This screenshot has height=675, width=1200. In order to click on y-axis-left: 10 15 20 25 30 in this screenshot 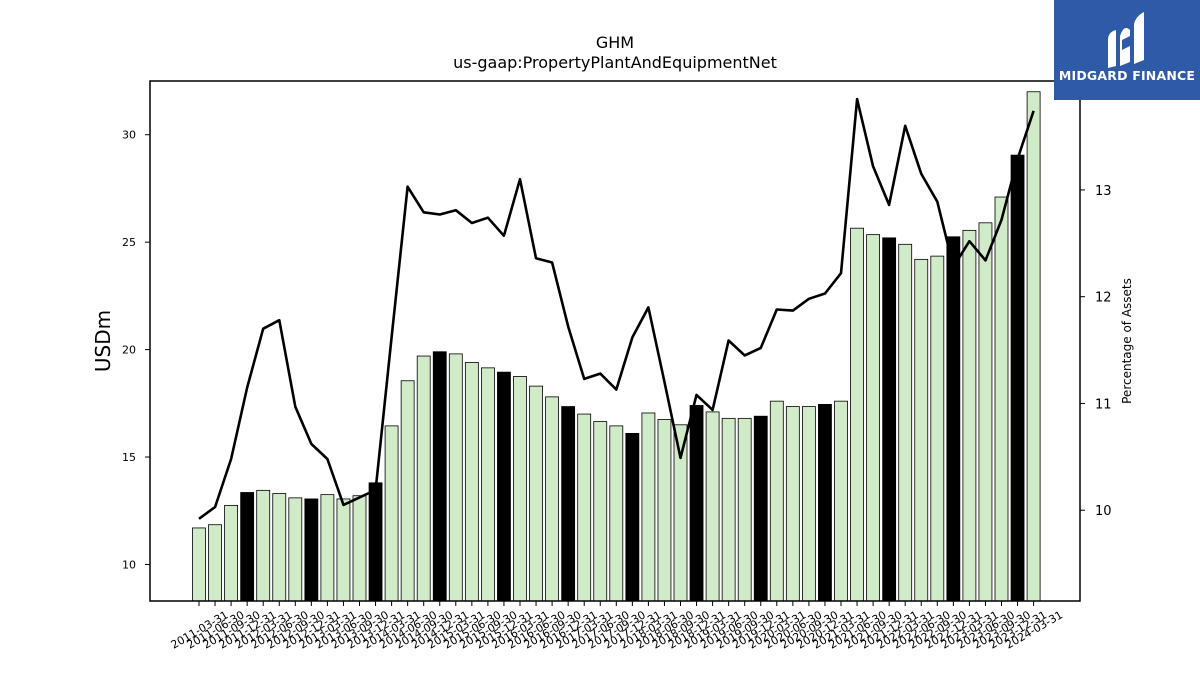, I will do `click(136, 350)`.